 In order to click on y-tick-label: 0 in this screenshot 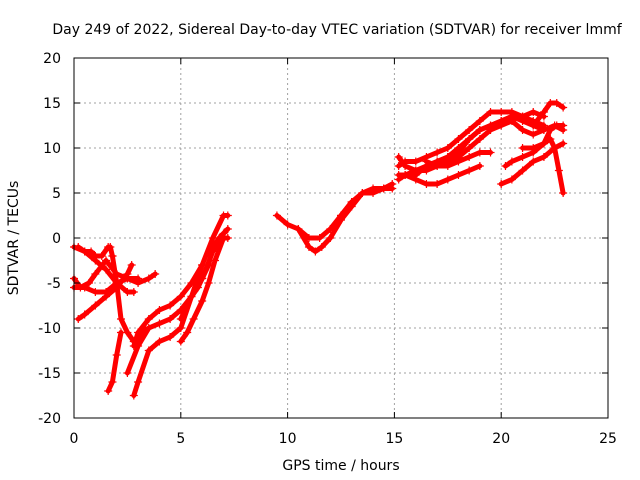, I will do `click(56, 239)`.